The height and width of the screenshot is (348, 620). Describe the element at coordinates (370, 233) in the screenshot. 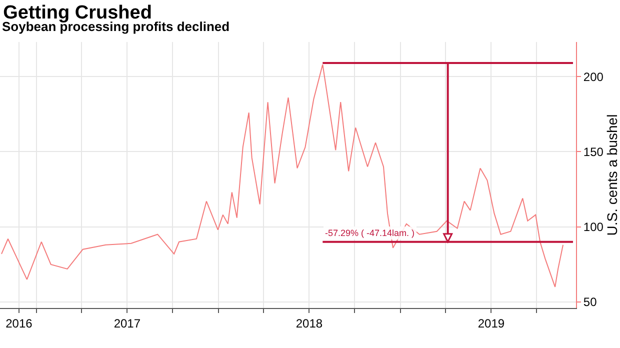

I see `annotation: -57.29% ( -47.14lam. )` at that location.